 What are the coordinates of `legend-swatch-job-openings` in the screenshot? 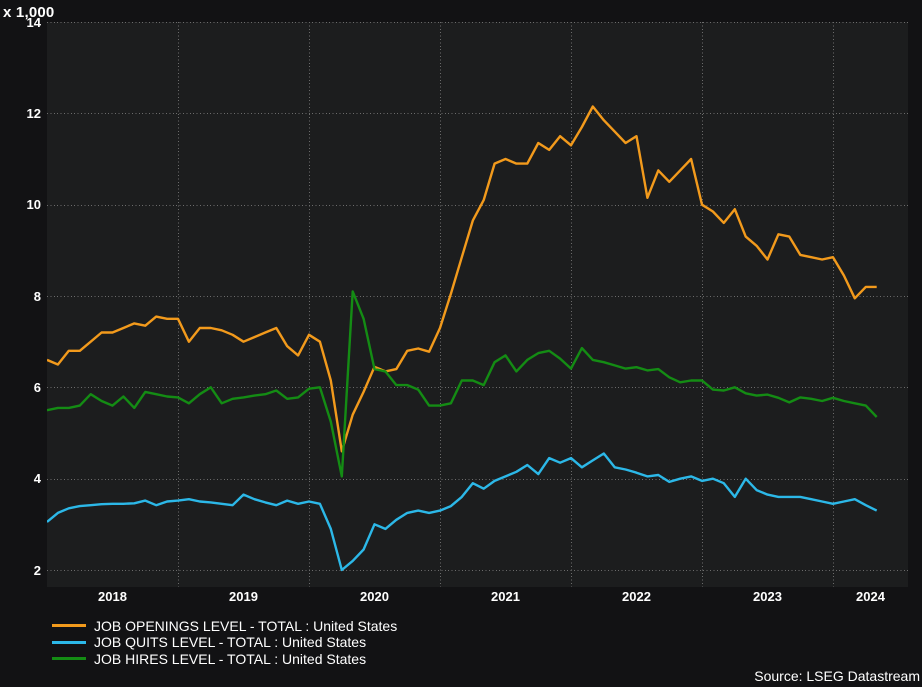 It's located at (69, 625).